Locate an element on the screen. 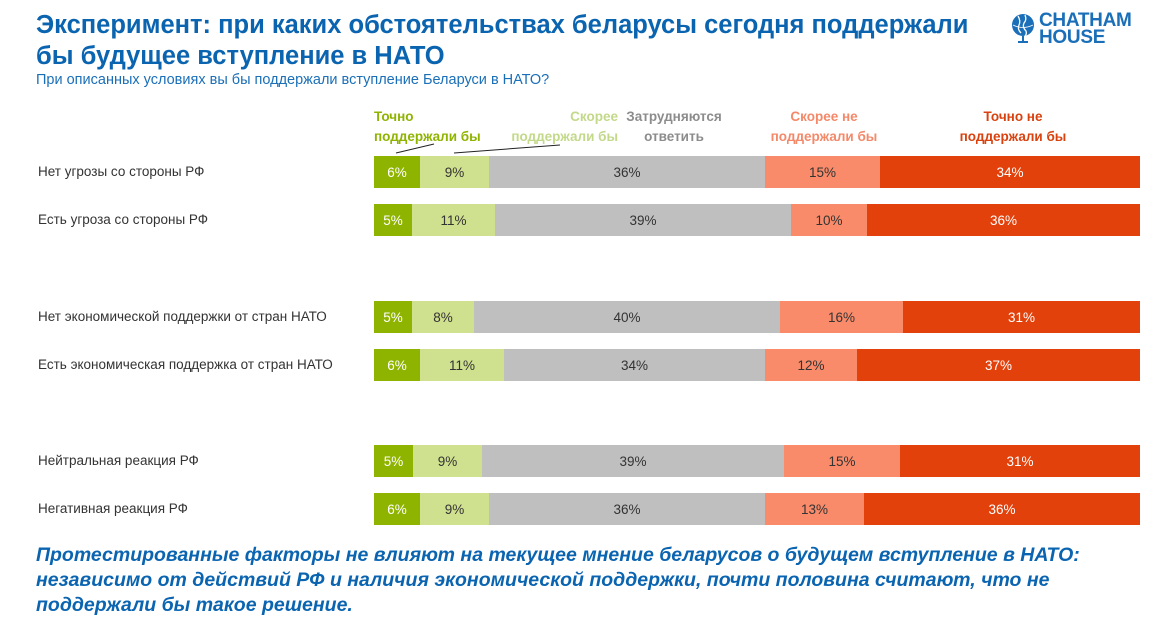 This screenshot has height=623, width=1172. legend-leader-lines is located at coordinates (478, 148).